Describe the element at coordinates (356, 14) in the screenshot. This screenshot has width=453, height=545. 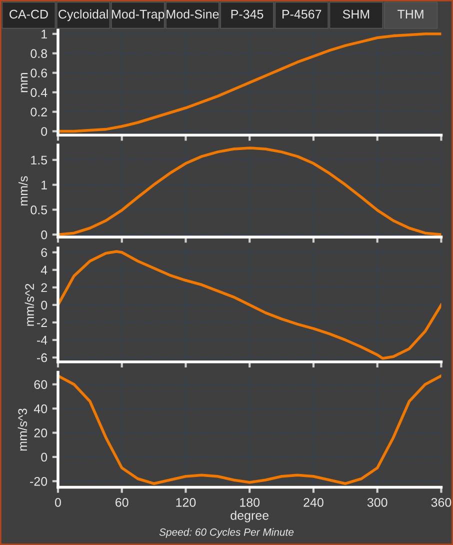
I see `text: SHM` at that location.